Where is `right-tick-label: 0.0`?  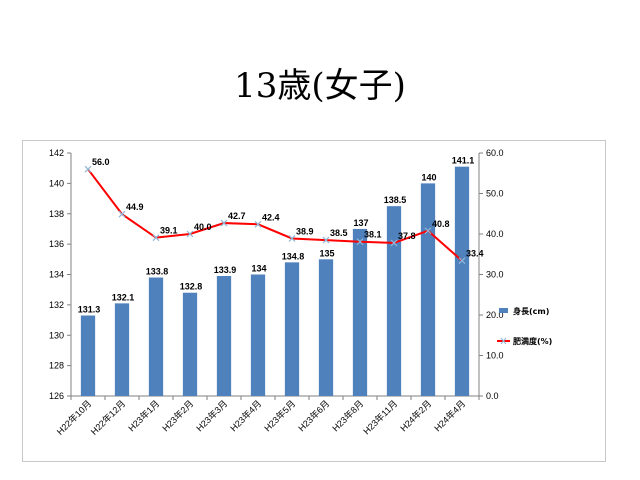
right-tick-label: 0.0 is located at coordinates (492, 396).